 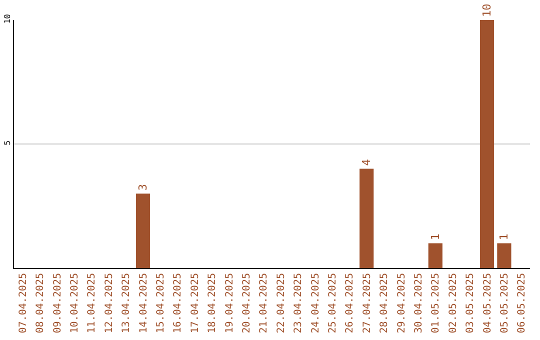 What do you see at coordinates (160, 303) in the screenshot?
I see `x-tick-label: 15.04.2025` at bounding box center [160, 303].